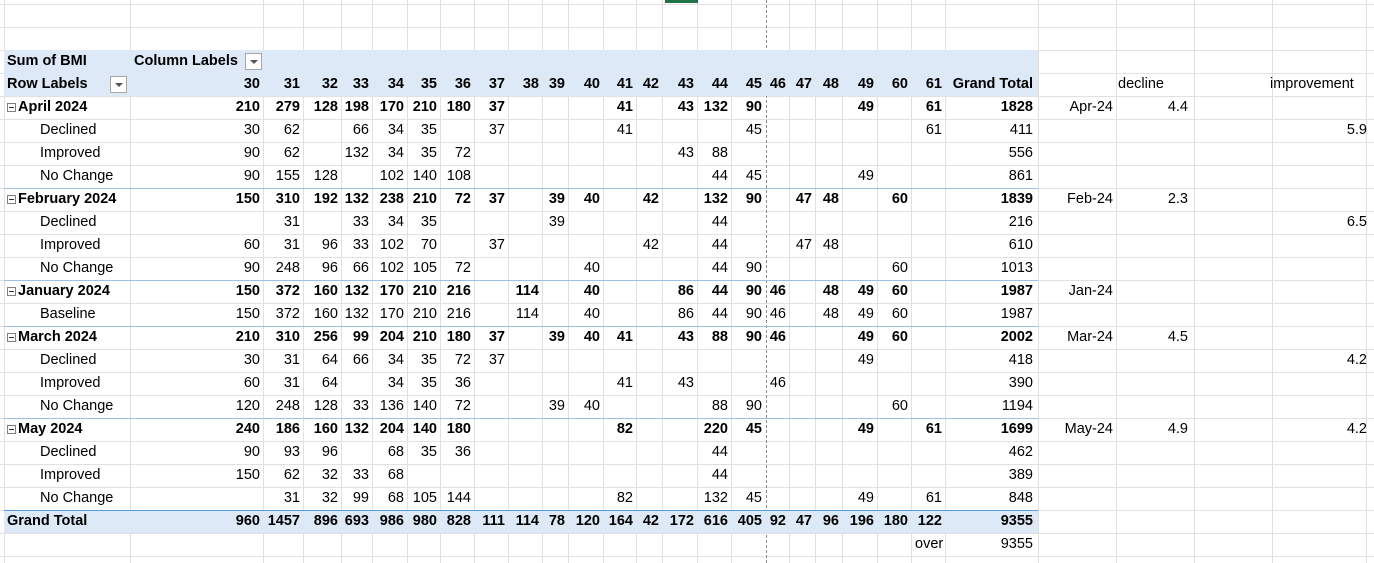 This screenshot has height=563, width=1374. What do you see at coordinates (287, 337) in the screenshot?
I see `pivot-value-cell: 310` at bounding box center [287, 337].